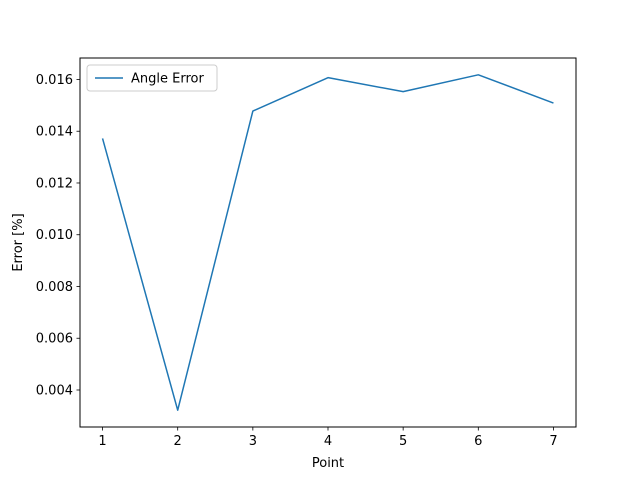 This screenshot has width=640, height=480. Describe the element at coordinates (253, 441) in the screenshot. I see `x-tick-label: 3` at that location.